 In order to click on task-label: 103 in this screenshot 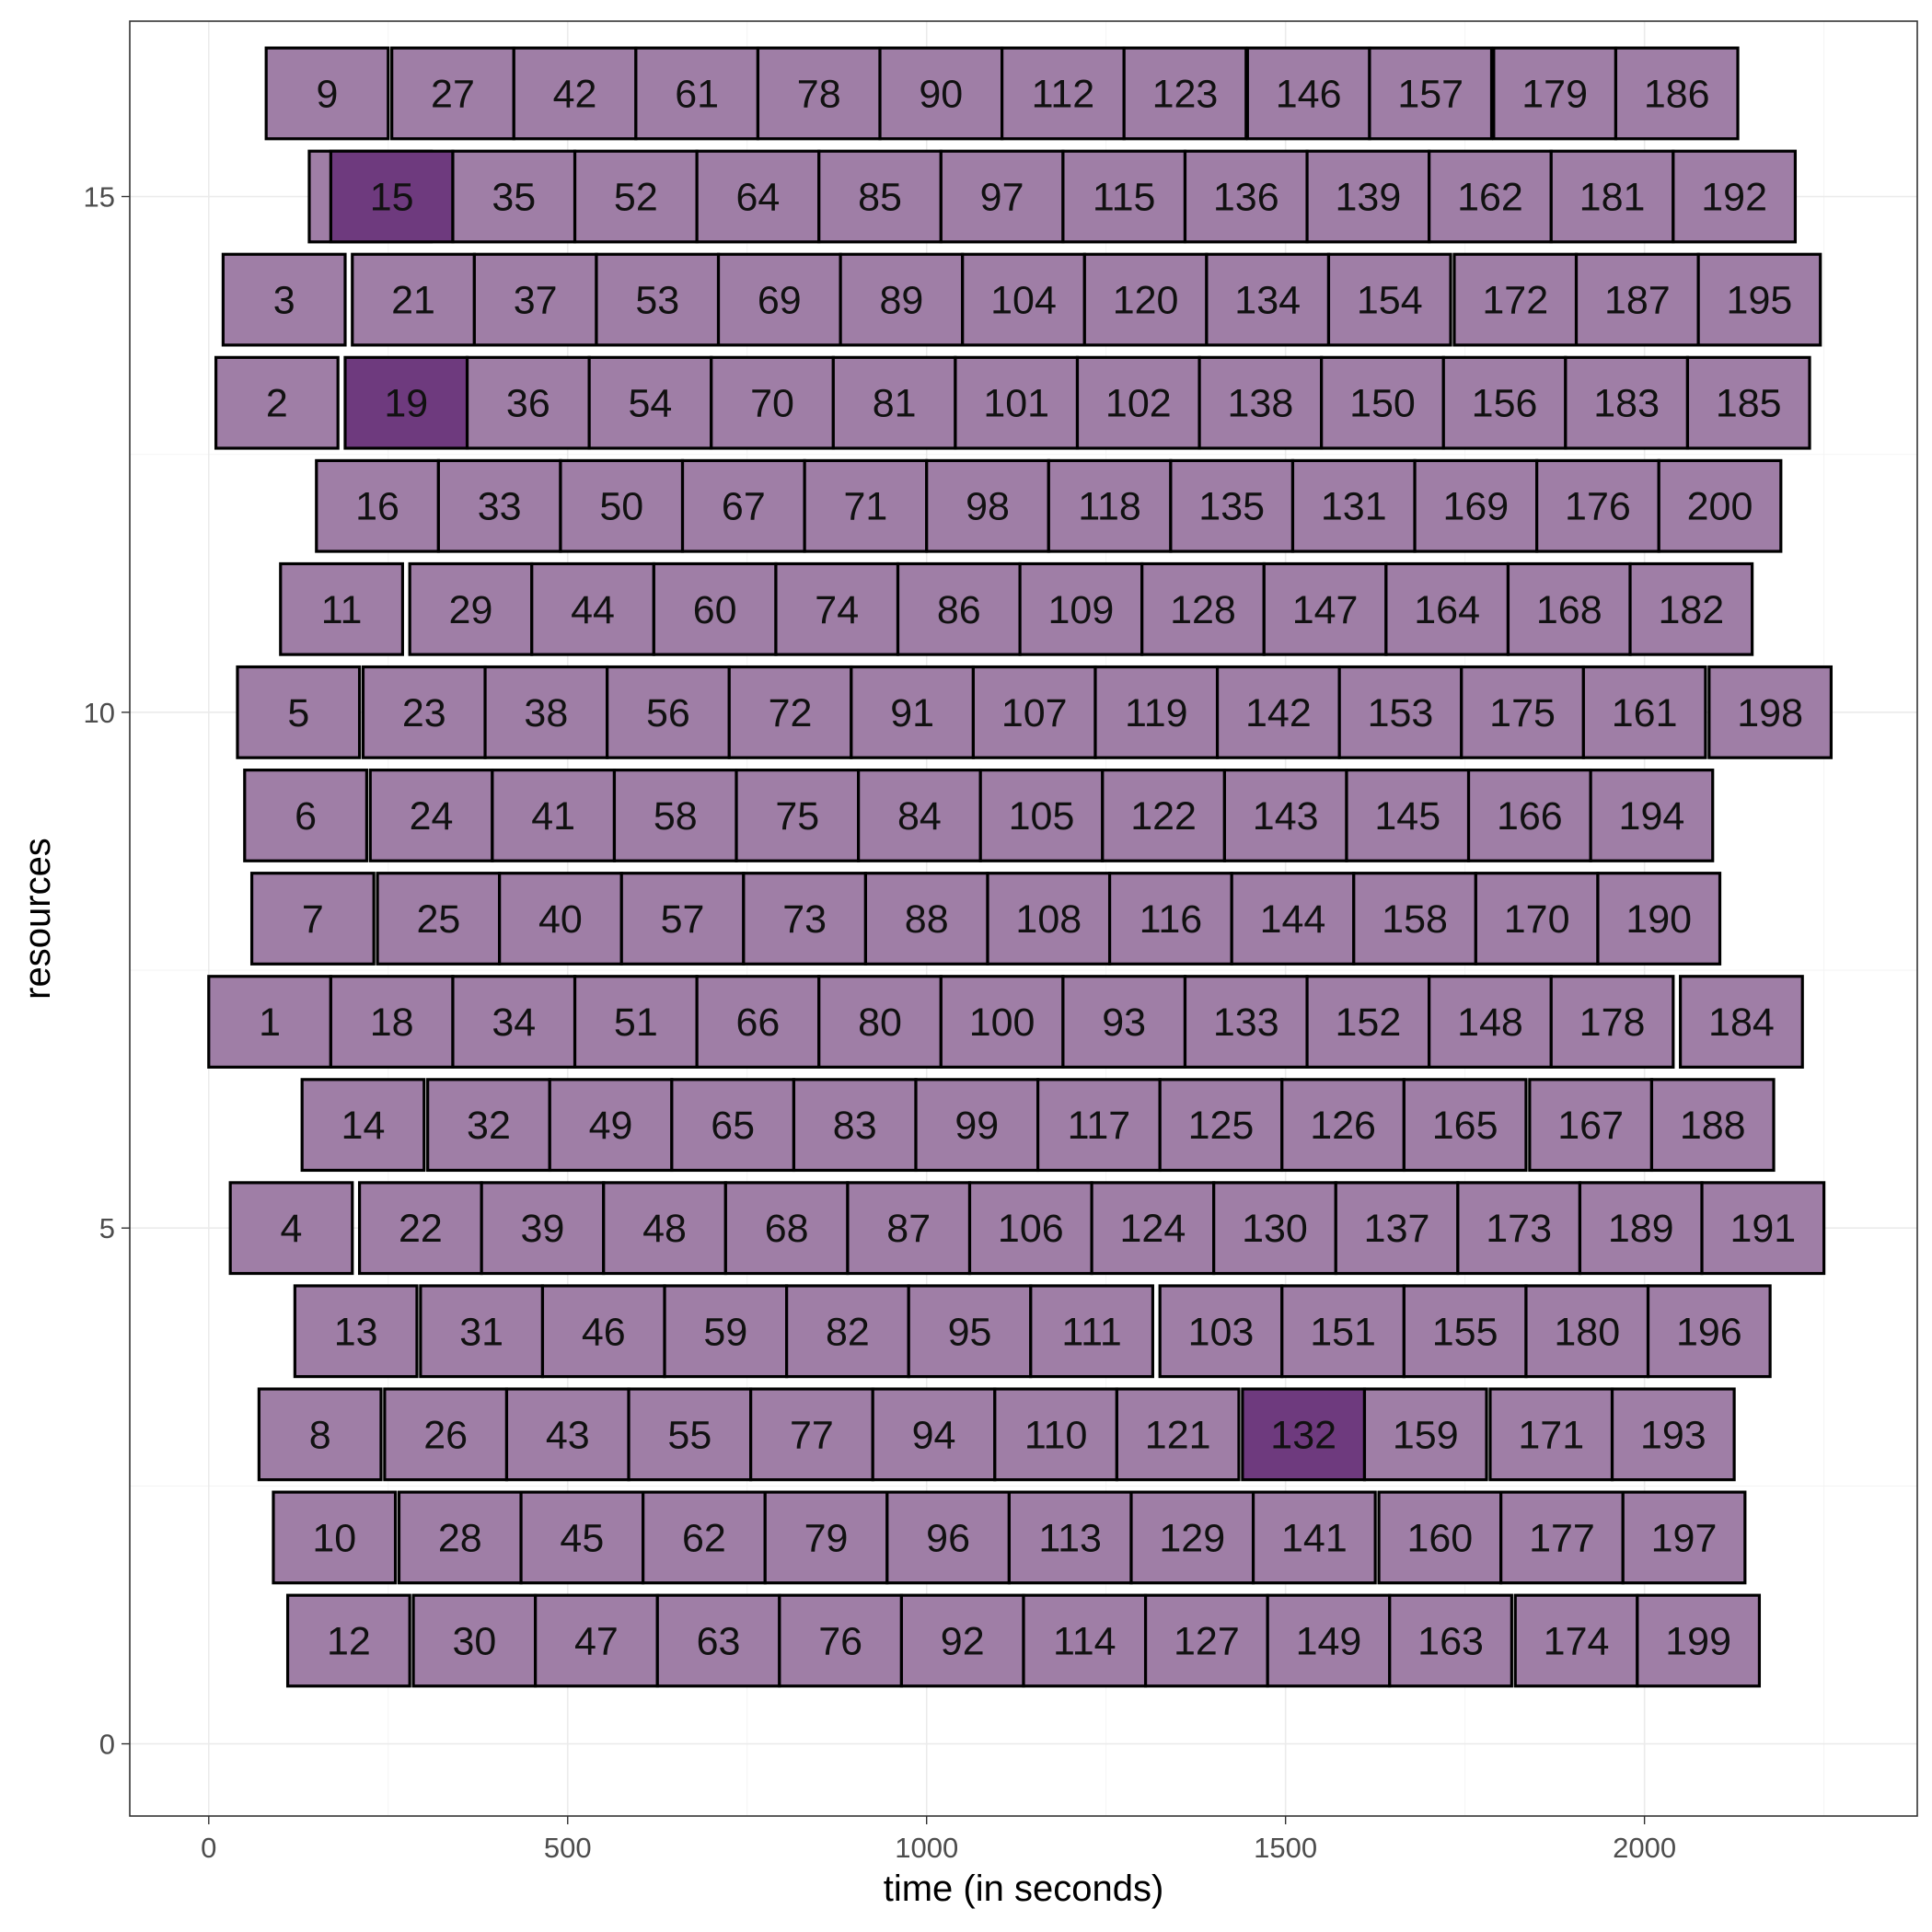, I will do `click(1221, 1332)`.